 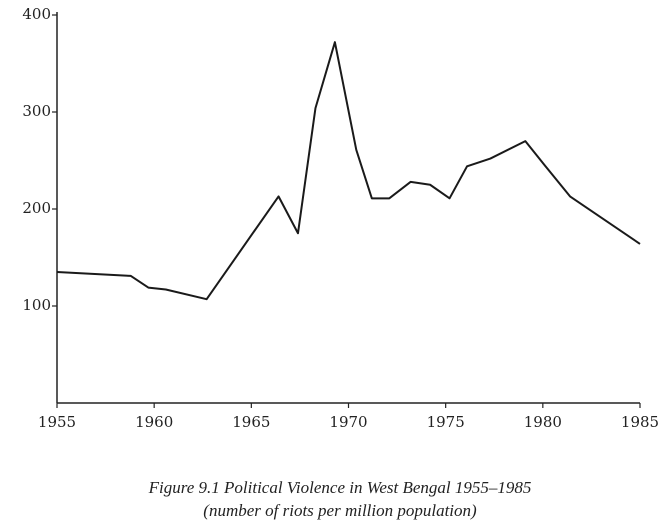 What do you see at coordinates (640, 422) in the screenshot?
I see `x-tick-label: 1985` at bounding box center [640, 422].